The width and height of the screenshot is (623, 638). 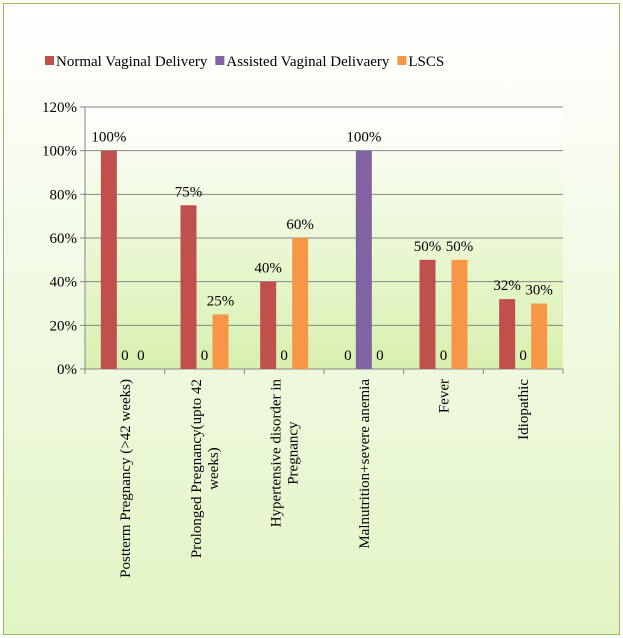 What do you see at coordinates (539, 291) in the screenshot?
I see `data-label: 30%` at bounding box center [539, 291].